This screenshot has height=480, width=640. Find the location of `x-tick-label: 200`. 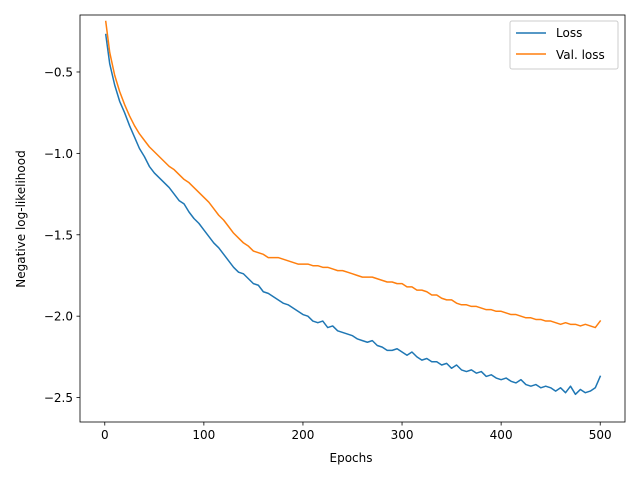

x-tick-label: 200 is located at coordinates (303, 435).